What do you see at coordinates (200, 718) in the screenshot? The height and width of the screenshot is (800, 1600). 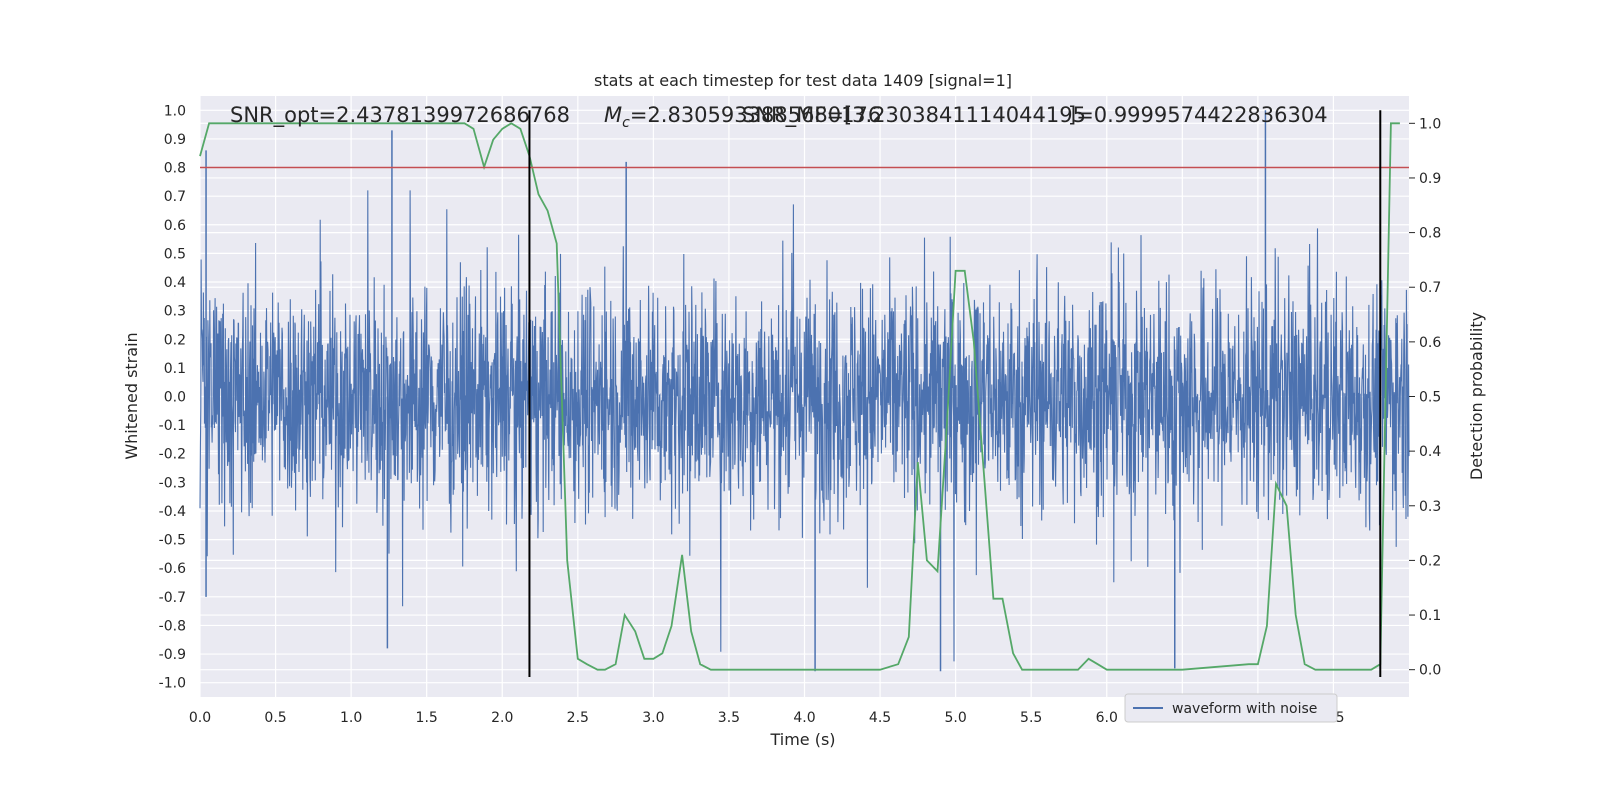 I see `x-tick-label: 0.0` at bounding box center [200, 718].